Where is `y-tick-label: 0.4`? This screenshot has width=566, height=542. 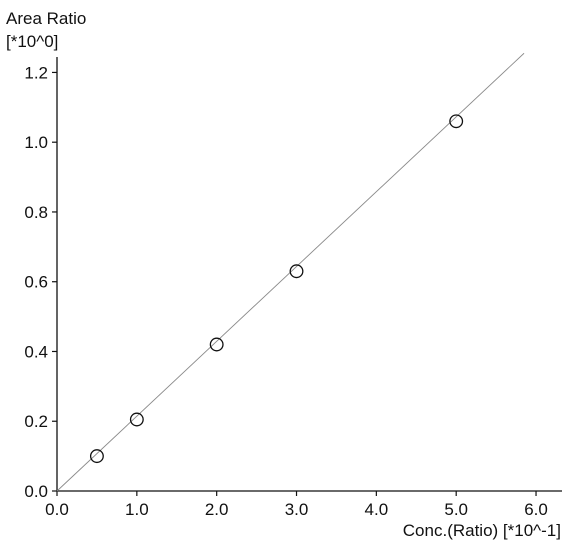 y-tick-label: 0.4 is located at coordinates (36, 351).